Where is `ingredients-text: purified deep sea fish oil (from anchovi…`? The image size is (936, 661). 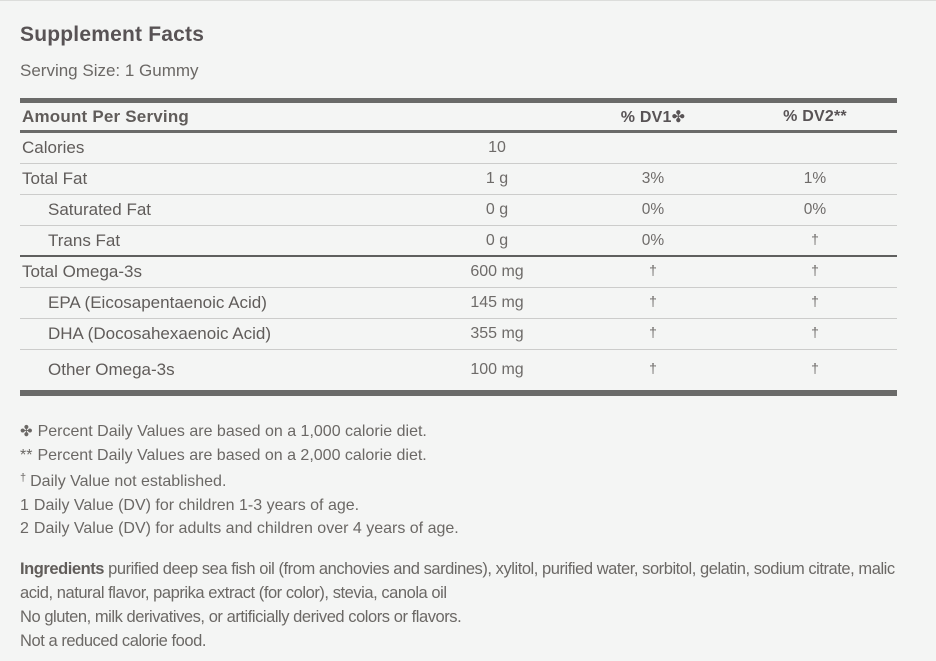
ingredients-text: purified deep sea fish oil (from anchovi… is located at coordinates (457, 580).